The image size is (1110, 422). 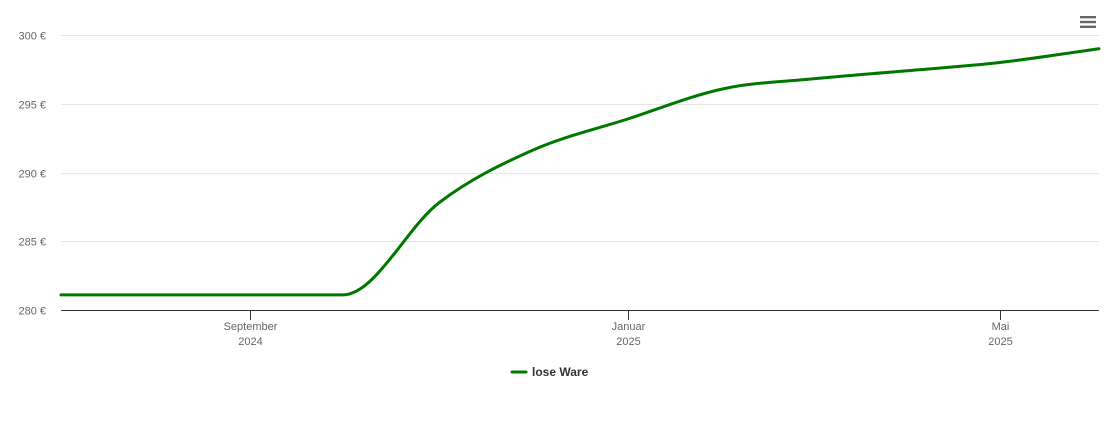 I want to click on x-tick-label-month: Mai, so click(x=1001, y=327).